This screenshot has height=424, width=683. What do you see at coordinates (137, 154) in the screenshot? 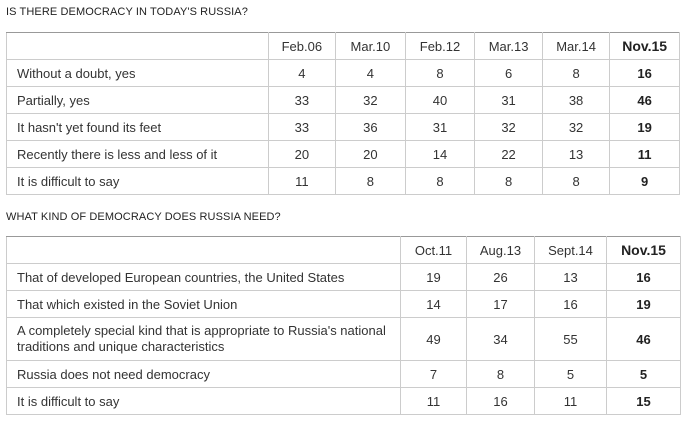
I see `row-label: Recently there is less and less of it` at bounding box center [137, 154].